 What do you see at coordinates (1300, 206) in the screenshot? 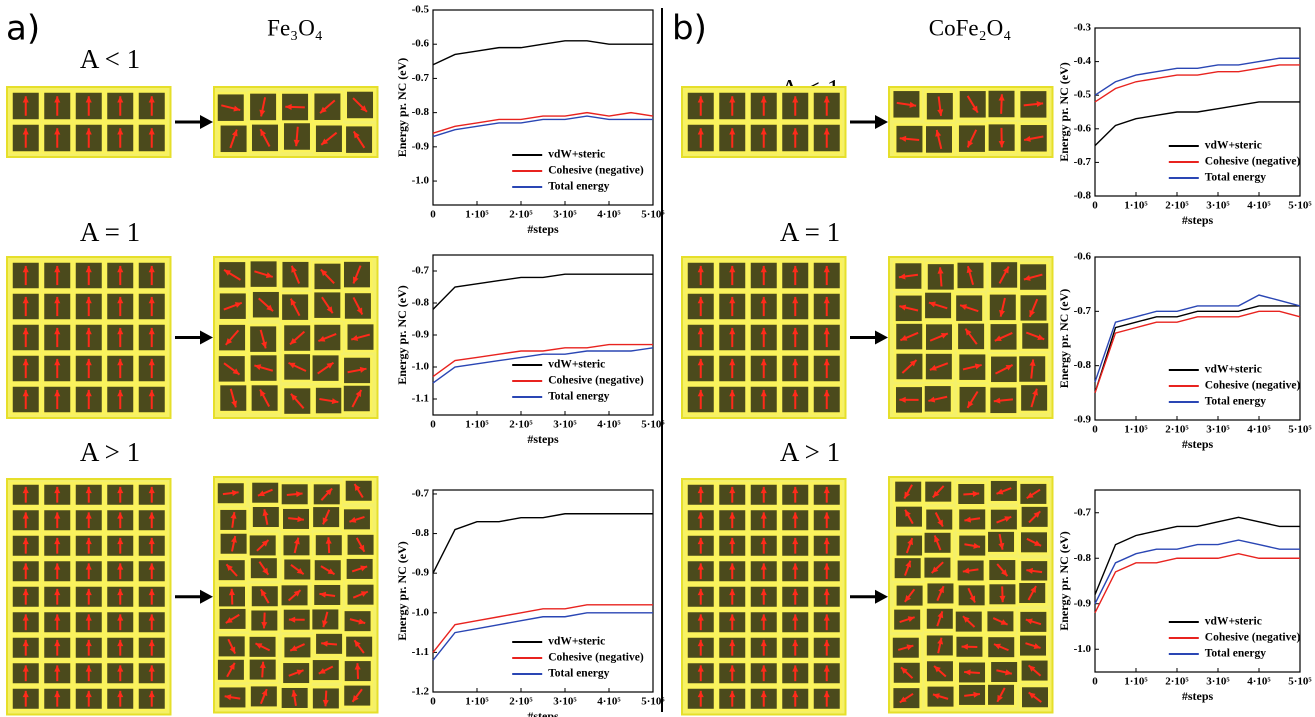
I see `x-tick-label: 5·10⁵` at bounding box center [1300, 206].